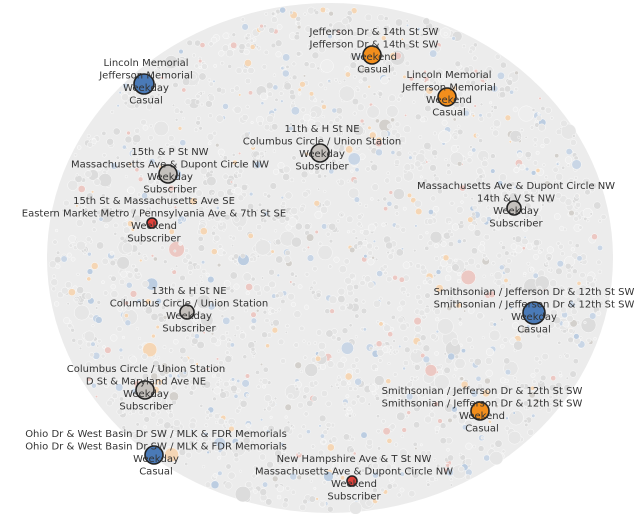 The height and width of the screenshot is (514, 644). What do you see at coordinates (152, 223) in the screenshot?
I see `highlight-bubble-b6` at bounding box center [152, 223].